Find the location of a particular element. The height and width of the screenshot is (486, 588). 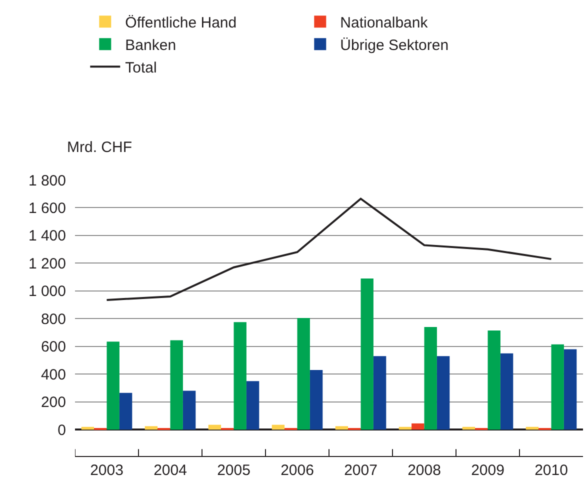

legend-label: Übrige Sektoren is located at coordinates (394, 45).